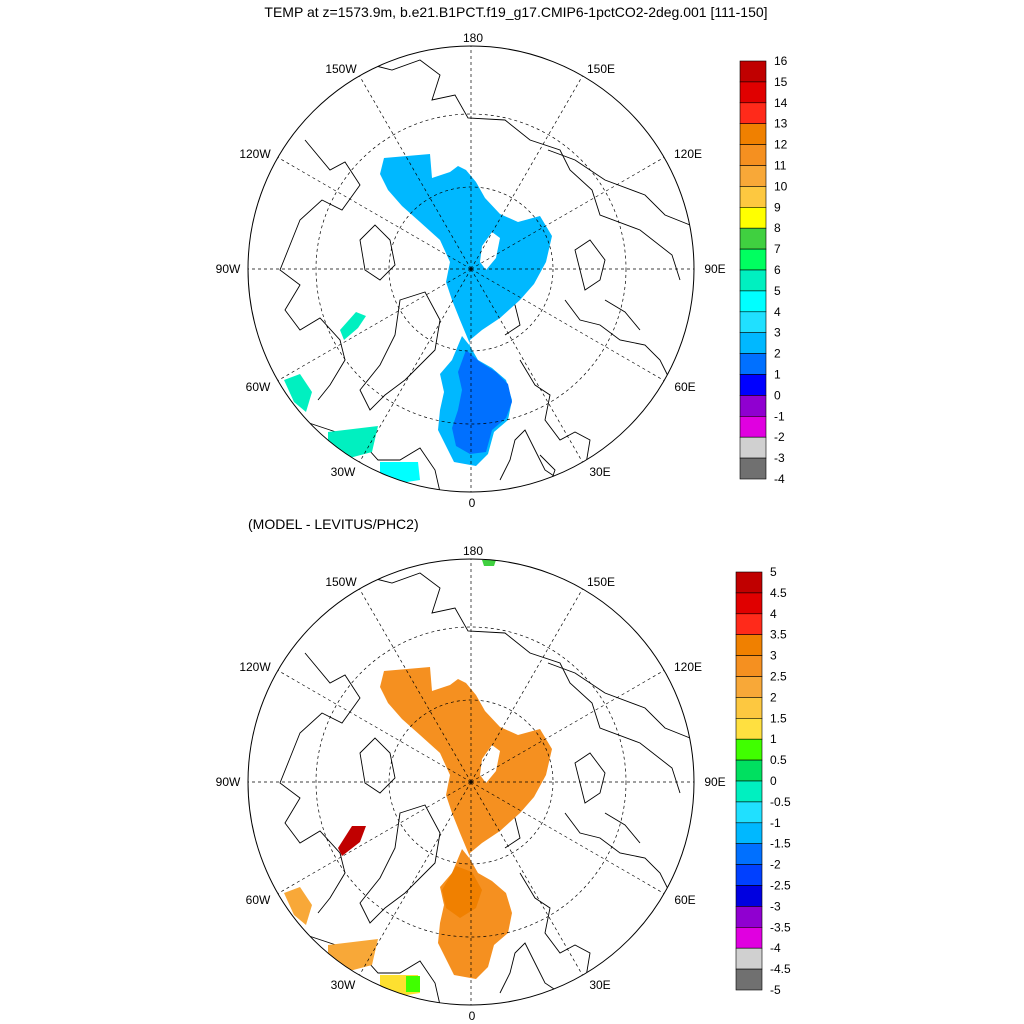 The width and height of the screenshot is (1024, 1024). What do you see at coordinates (778, 760) in the screenshot?
I see `colorbar-tick-label: 0.5` at bounding box center [778, 760].